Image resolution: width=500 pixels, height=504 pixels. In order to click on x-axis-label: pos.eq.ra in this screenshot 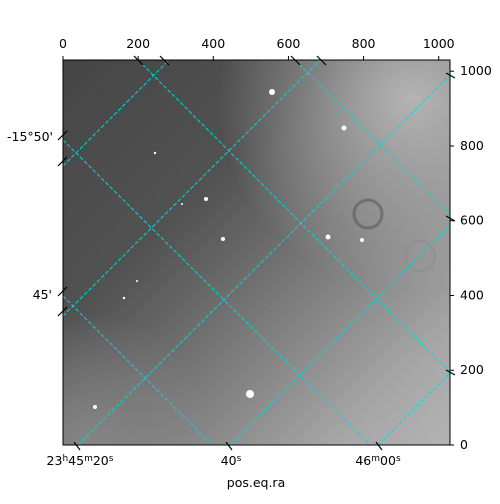, I will do `click(256, 482)`.